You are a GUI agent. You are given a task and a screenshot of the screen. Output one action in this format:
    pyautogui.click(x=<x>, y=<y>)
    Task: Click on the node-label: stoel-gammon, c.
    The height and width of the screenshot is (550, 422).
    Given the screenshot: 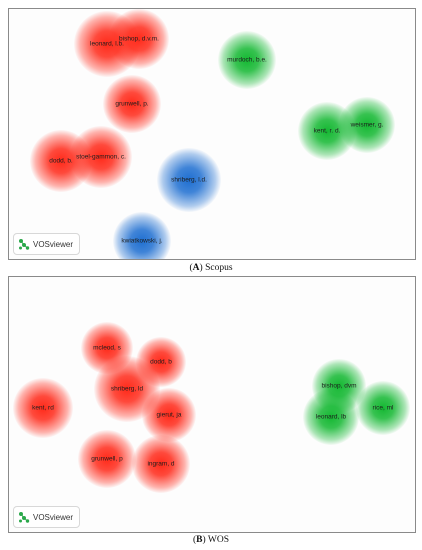 What is the action you would take?
    pyautogui.click(x=101, y=157)
    